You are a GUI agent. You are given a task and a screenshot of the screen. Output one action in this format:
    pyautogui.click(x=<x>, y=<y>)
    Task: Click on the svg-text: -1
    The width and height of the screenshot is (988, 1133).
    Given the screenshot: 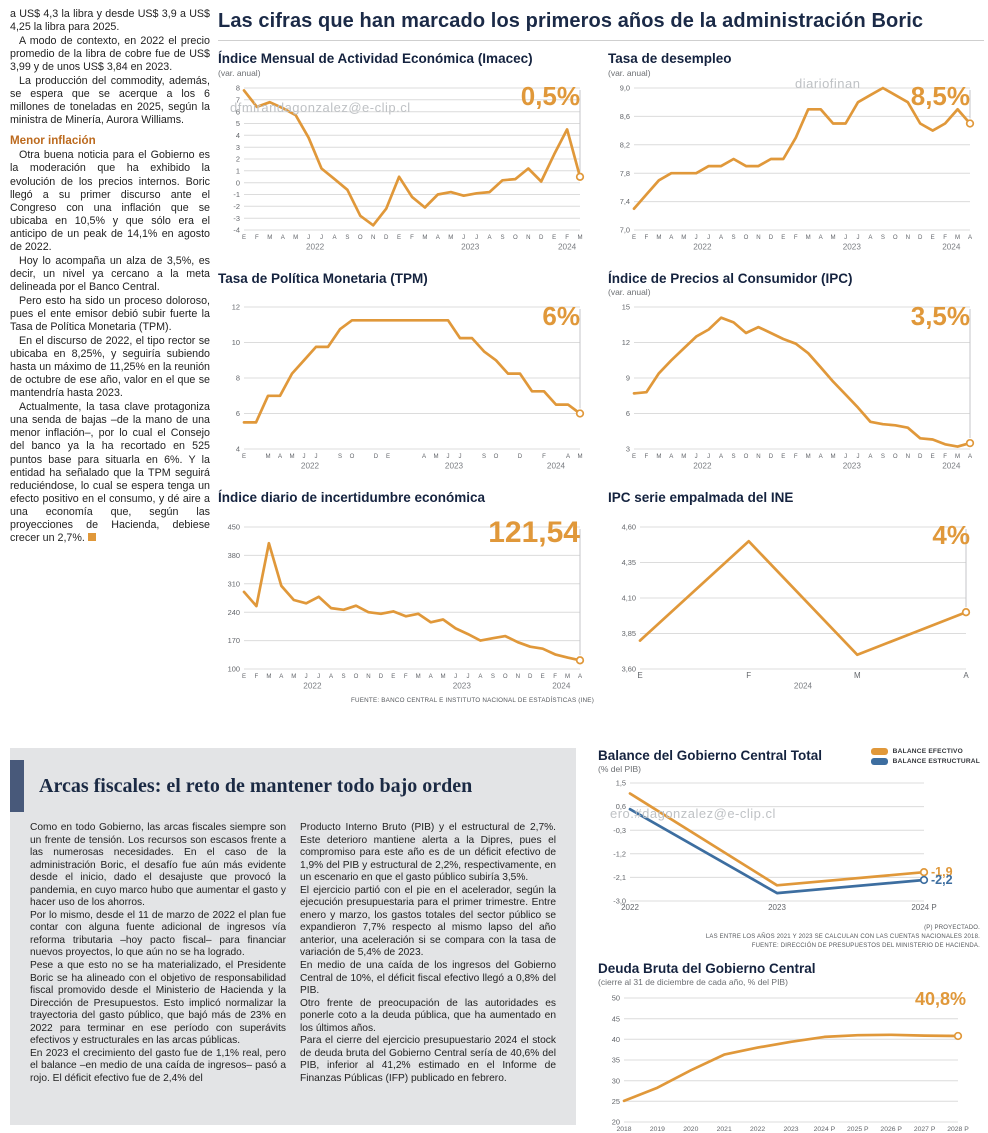 What is the action you would take?
    pyautogui.click(x=236, y=194)
    